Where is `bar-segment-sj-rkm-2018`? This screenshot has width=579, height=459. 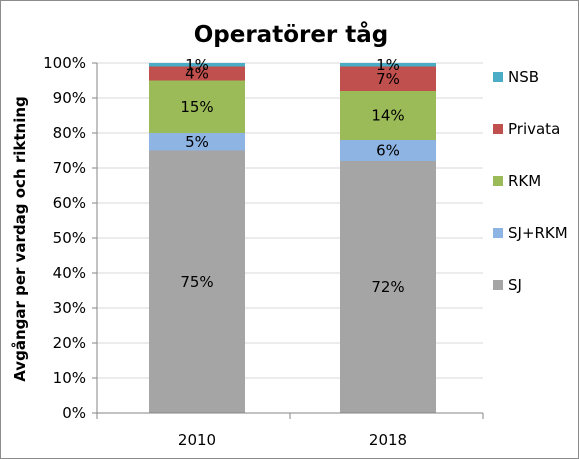
bar-segment-sj-rkm-2018 is located at coordinates (388, 150).